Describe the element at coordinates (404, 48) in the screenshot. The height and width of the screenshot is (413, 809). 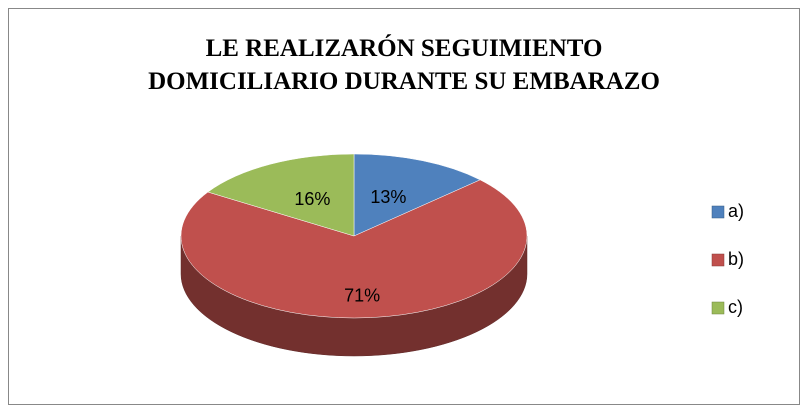
I see `chart-title: LE REALIZARÓN SEGUIMIENTO` at that location.